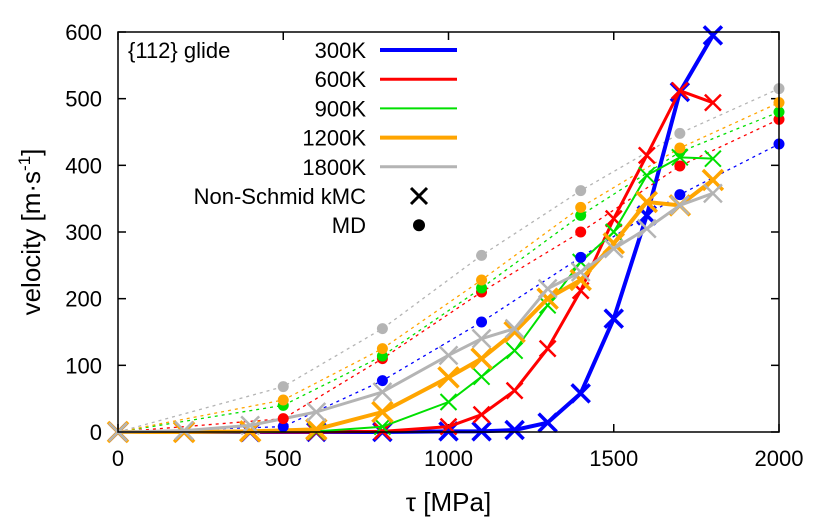  What do you see at coordinates (83, 232) in the screenshot?
I see `y-tick-label-3: 300` at bounding box center [83, 232].